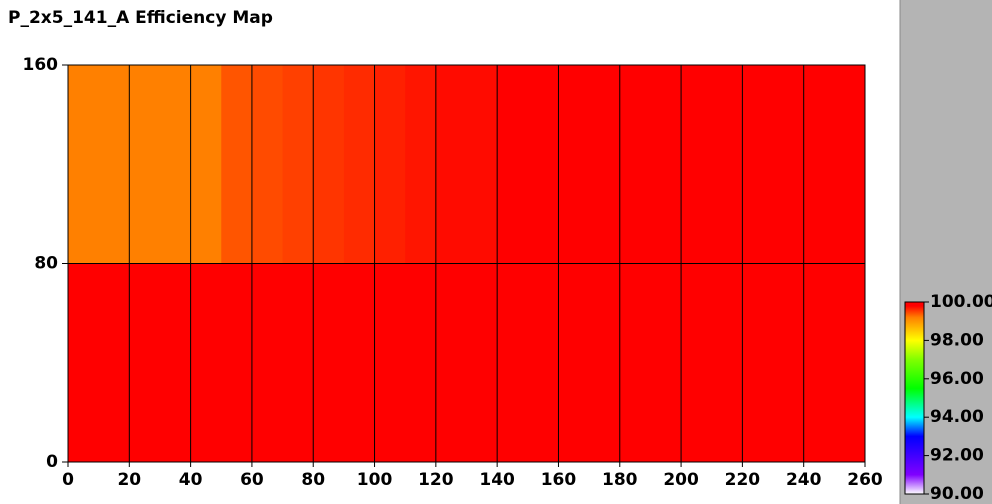 This screenshot has width=992, height=504. What do you see at coordinates (957, 417) in the screenshot?
I see `colorbar-tick-label: 94.00` at bounding box center [957, 417].